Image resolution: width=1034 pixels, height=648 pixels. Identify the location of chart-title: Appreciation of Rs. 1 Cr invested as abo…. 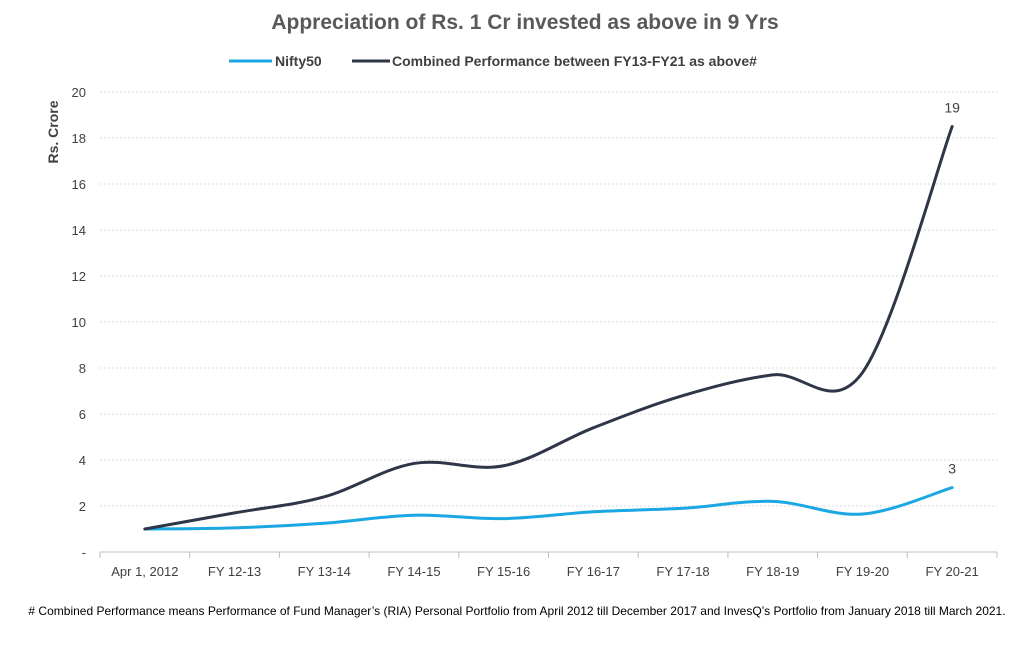
(524, 22).